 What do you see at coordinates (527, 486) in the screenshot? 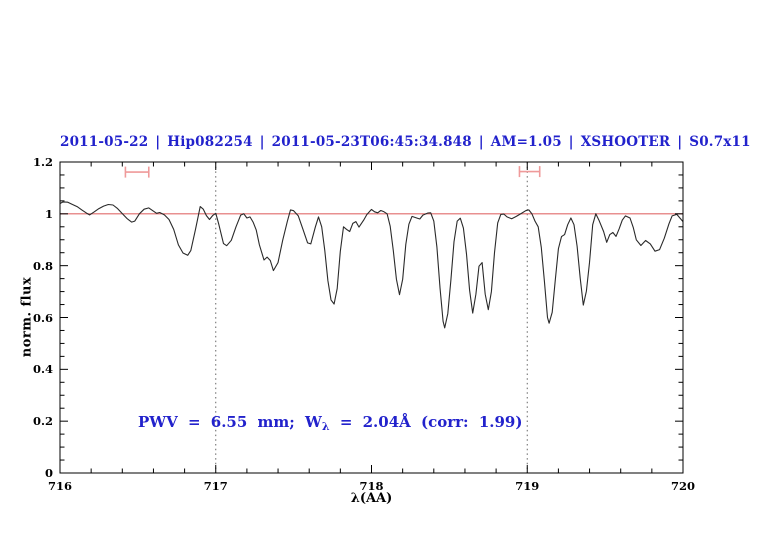
I see `x-tick-label: 719` at bounding box center [527, 486].